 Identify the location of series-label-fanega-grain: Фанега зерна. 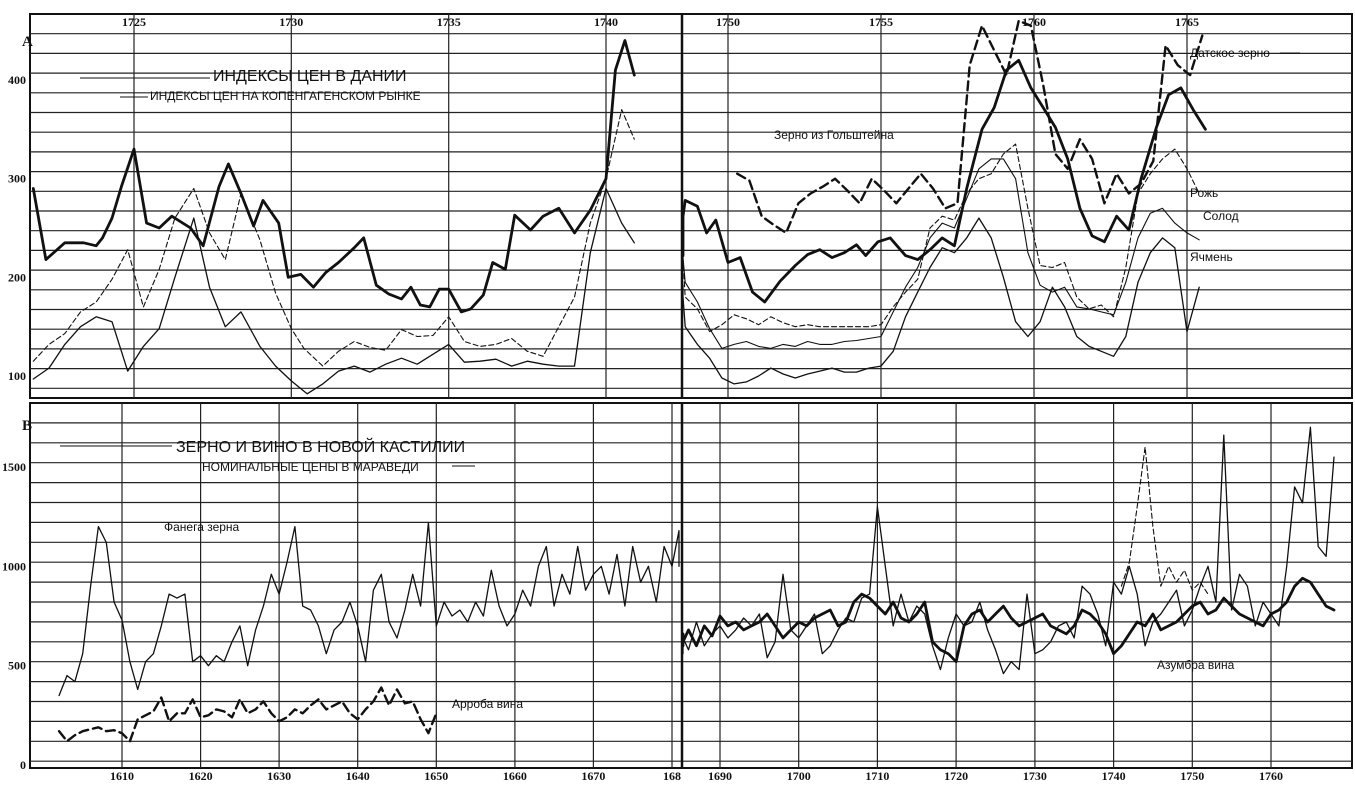
(202, 527).